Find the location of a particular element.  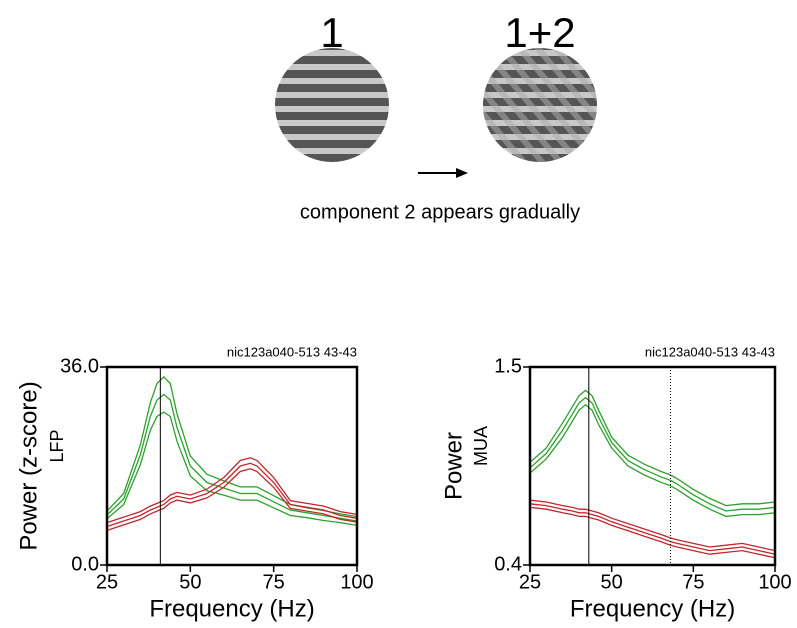

y-tick-label: 0.0 is located at coordinates (85, 564).